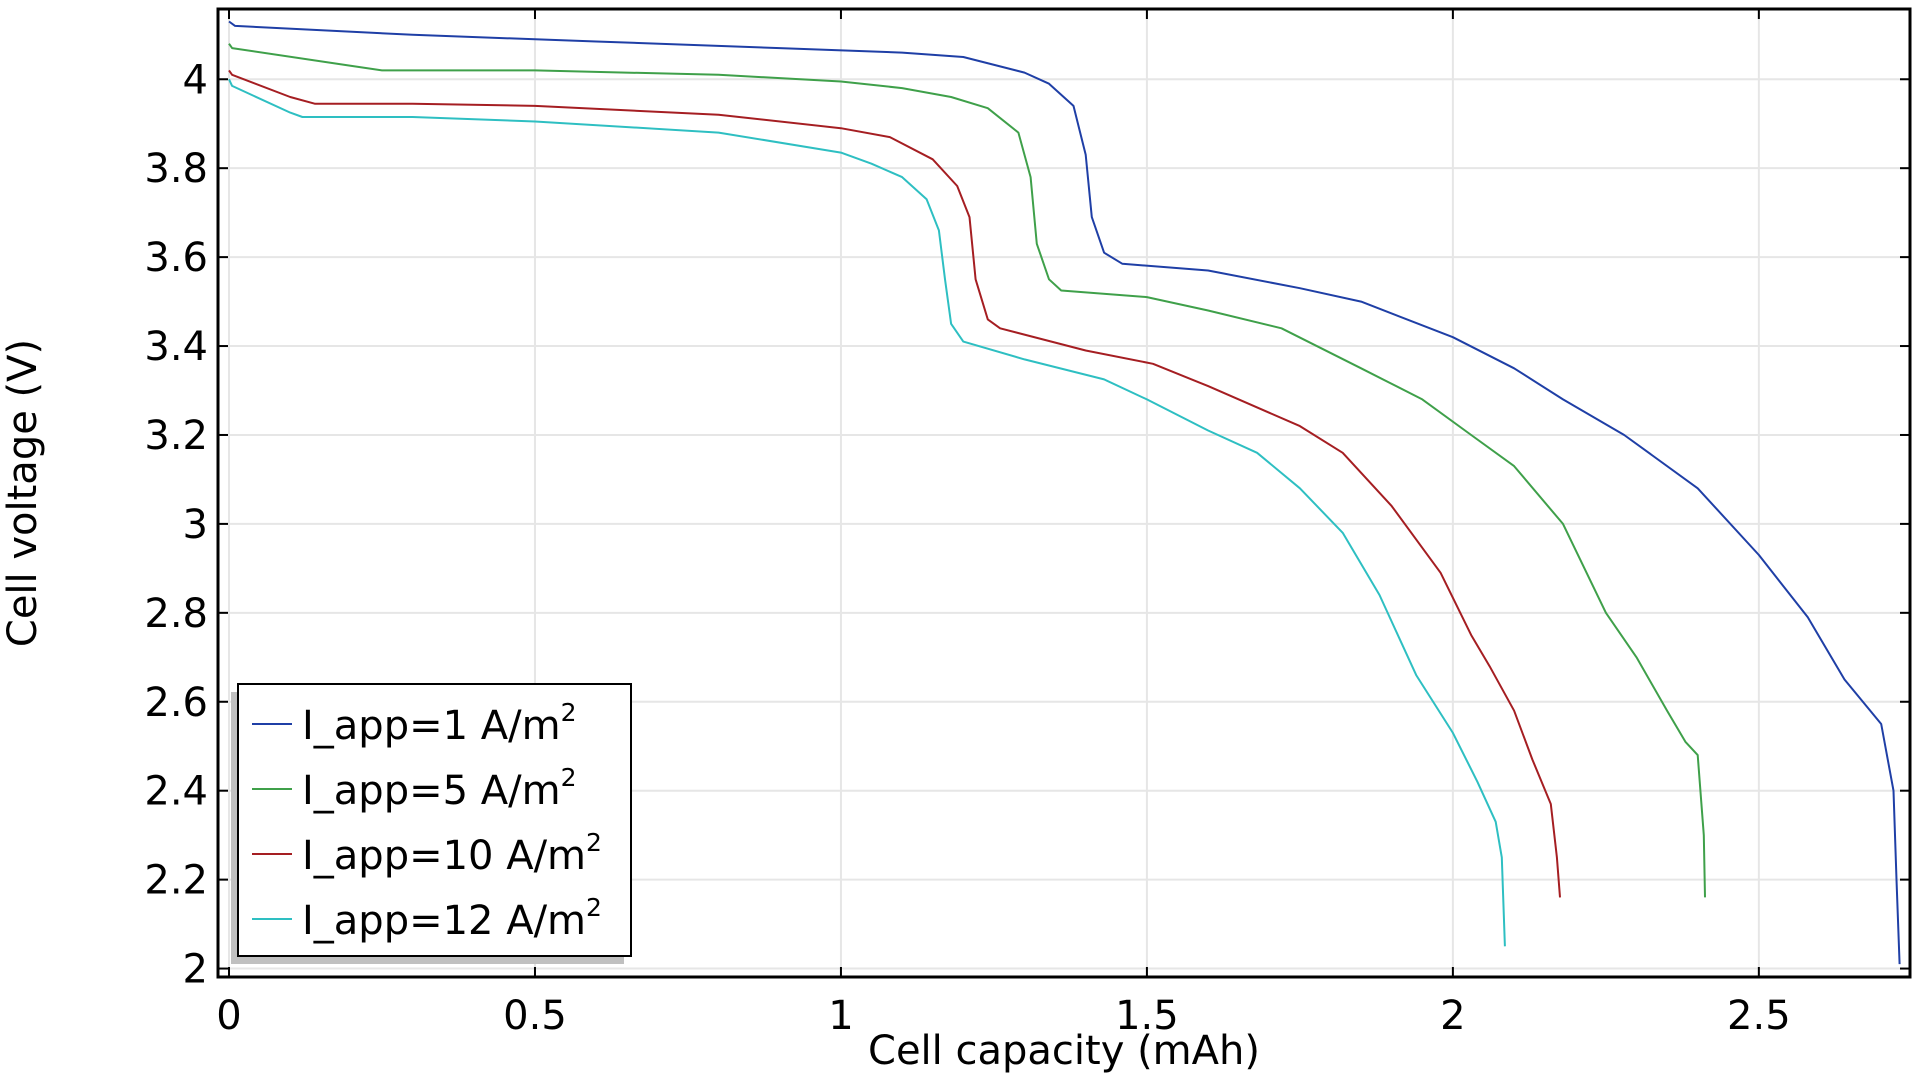 The image size is (1920, 1080). What do you see at coordinates (176, 614) in the screenshot?
I see `y-tick-label: 2.8` at bounding box center [176, 614].